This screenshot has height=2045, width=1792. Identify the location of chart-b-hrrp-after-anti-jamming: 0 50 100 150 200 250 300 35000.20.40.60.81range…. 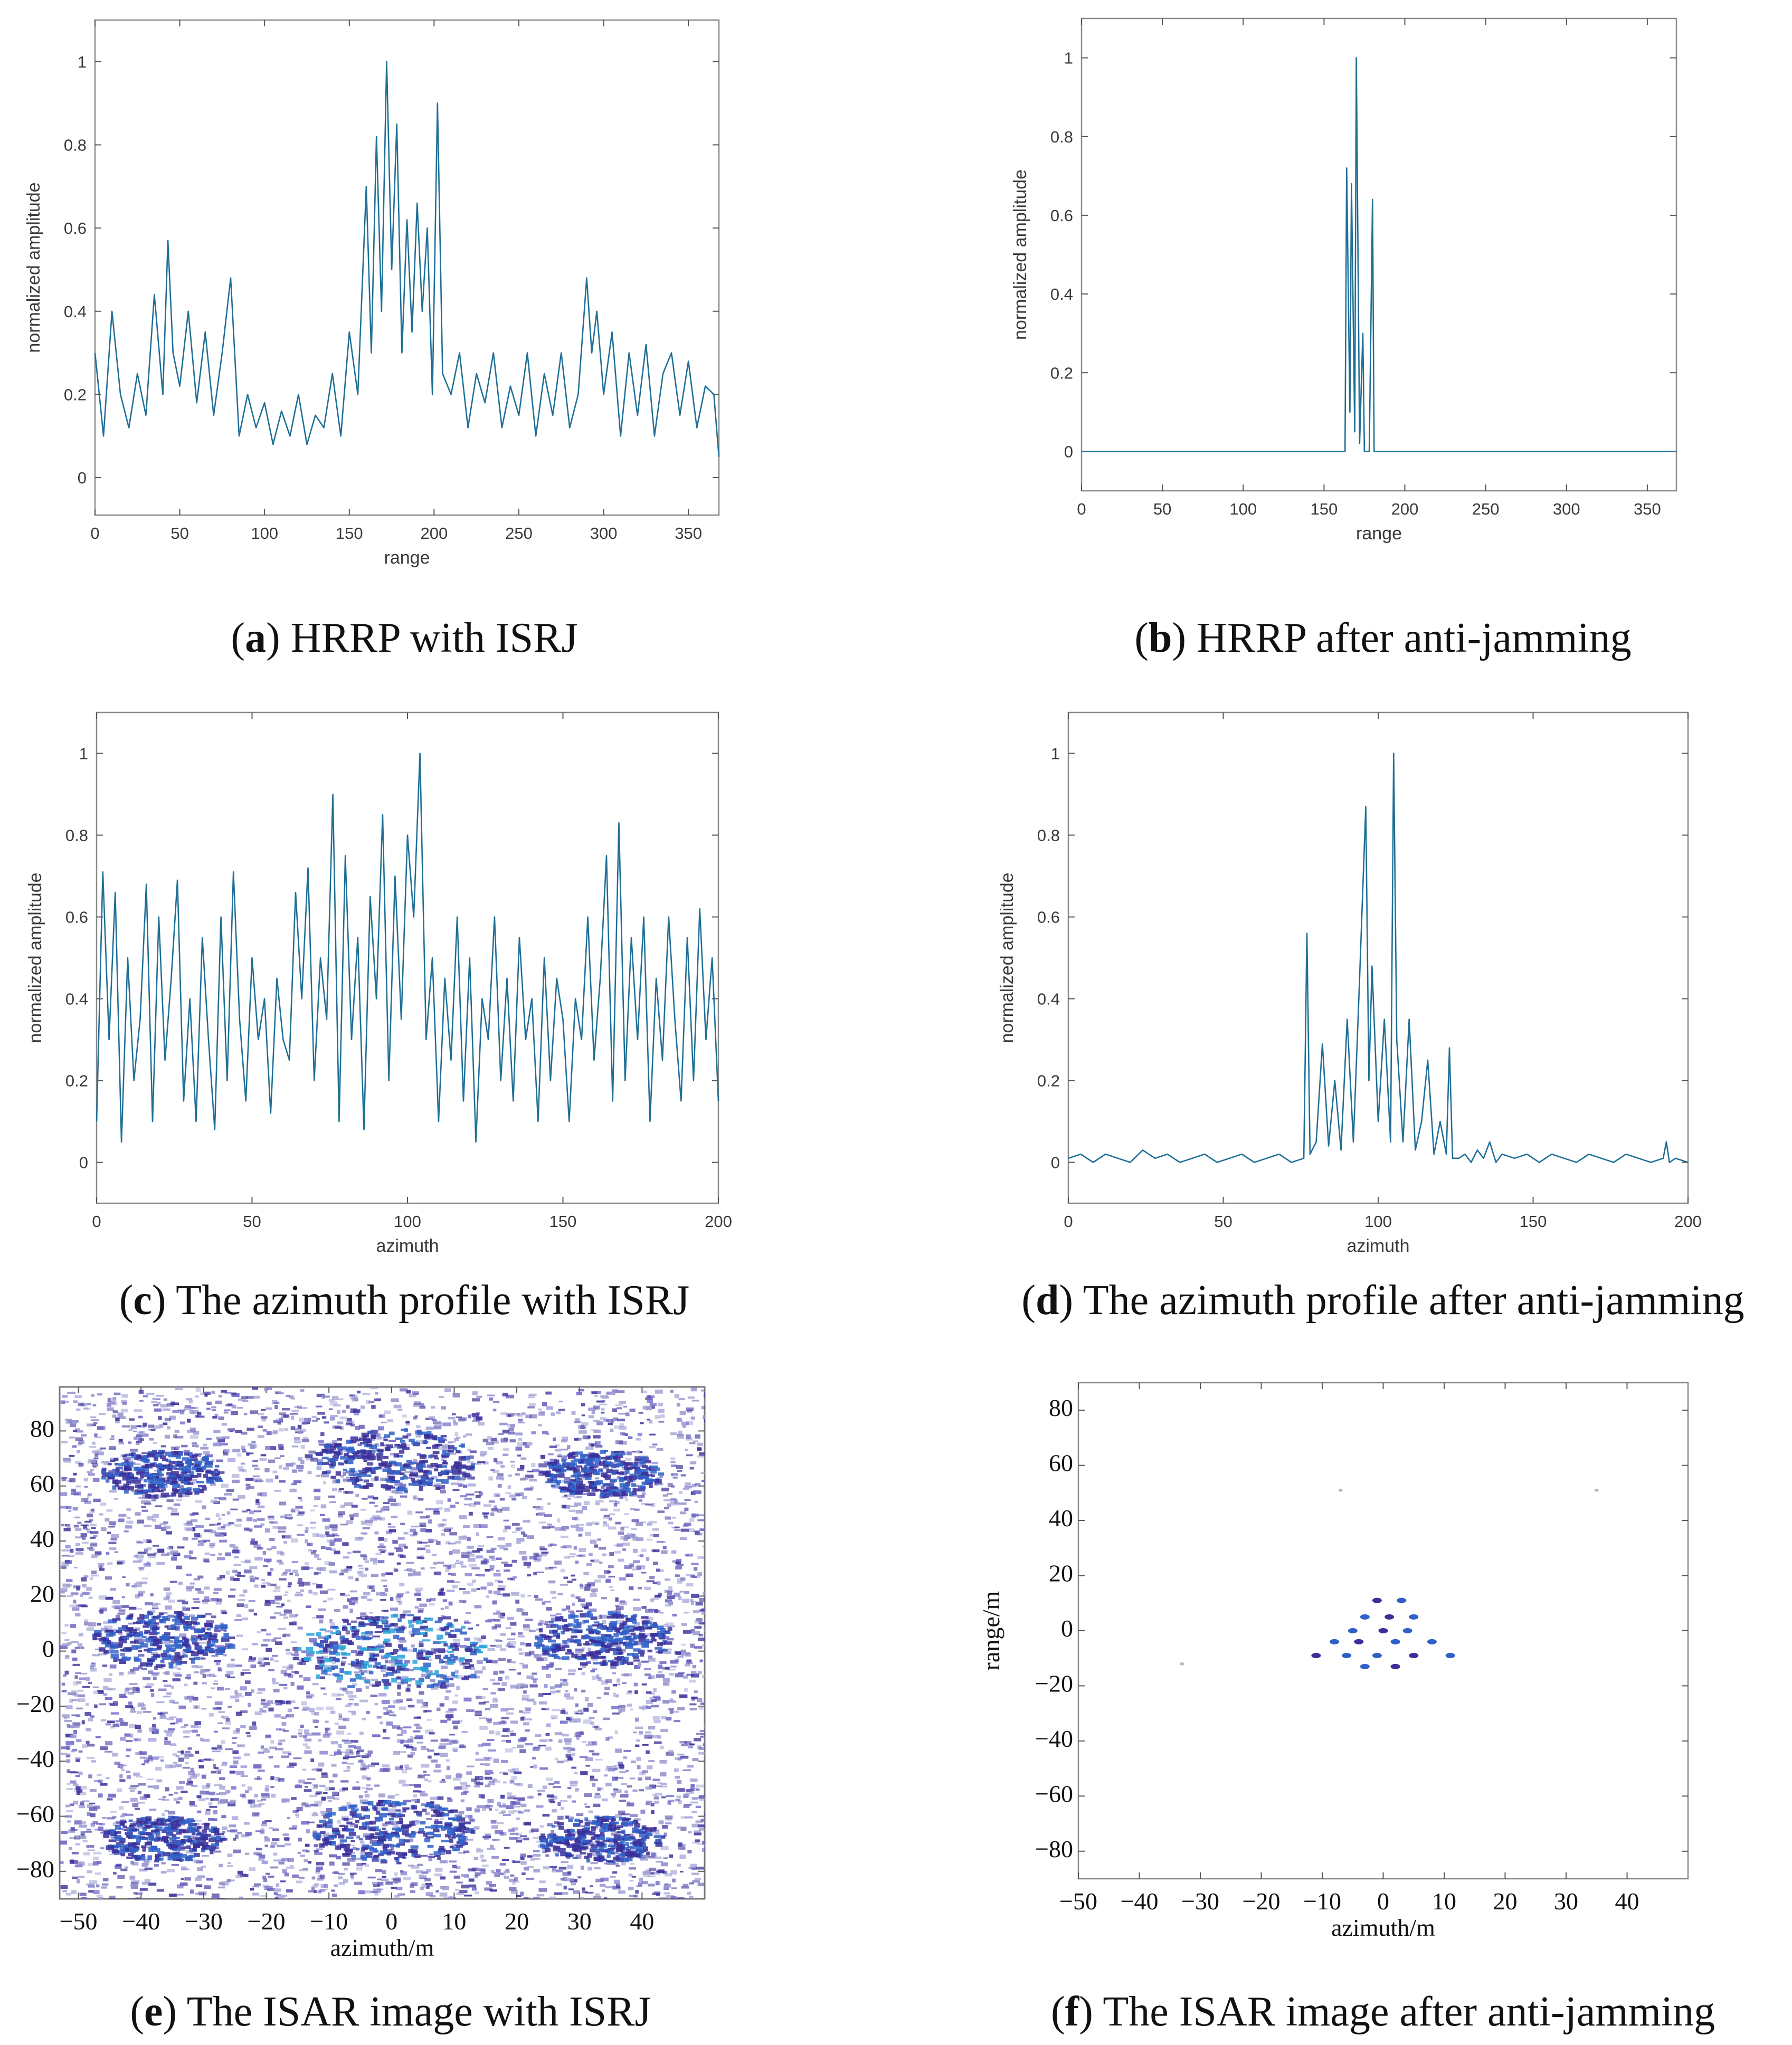
(1343, 281).